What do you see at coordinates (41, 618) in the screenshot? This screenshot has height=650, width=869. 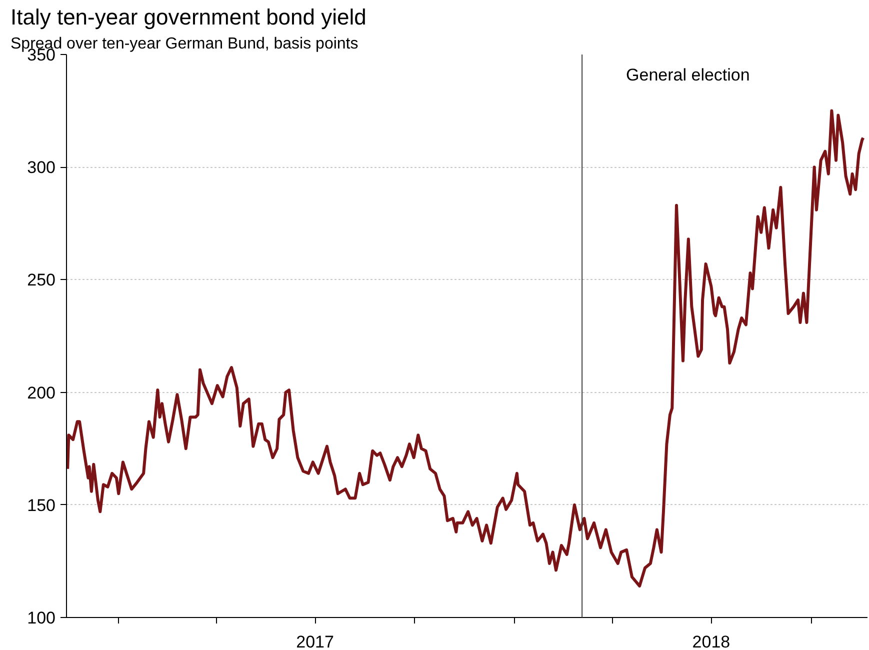 I see `y-tick-label: 100` at bounding box center [41, 618].